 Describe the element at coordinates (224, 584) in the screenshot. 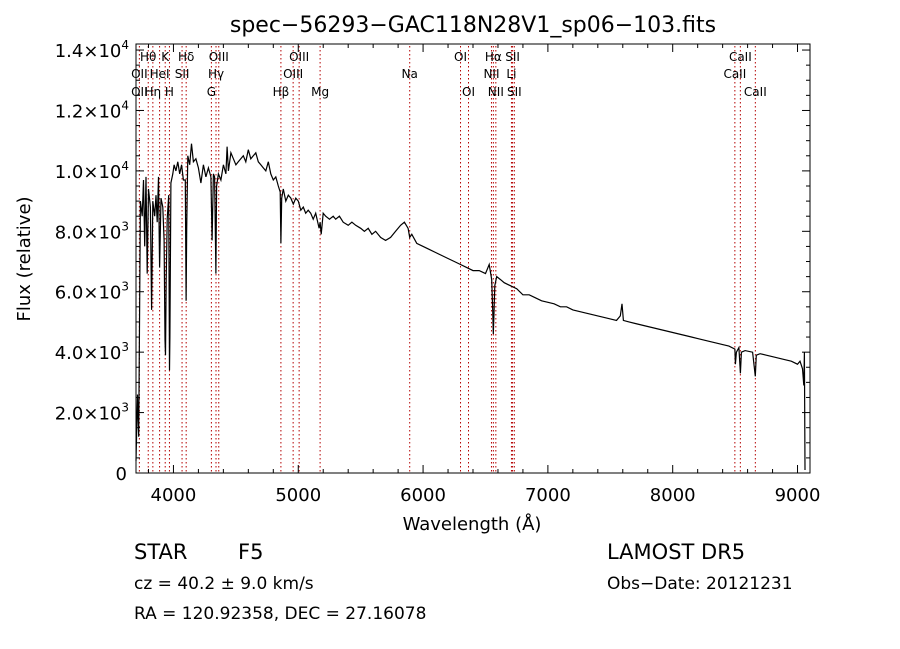

I see `redshift-cz: cz = 40.2 ± 9.0 km/s` at that location.